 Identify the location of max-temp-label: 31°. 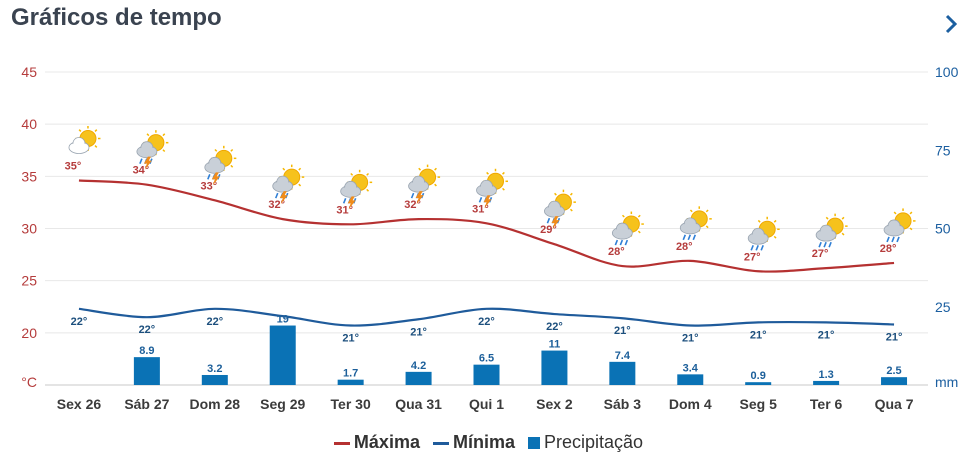
(480, 209).